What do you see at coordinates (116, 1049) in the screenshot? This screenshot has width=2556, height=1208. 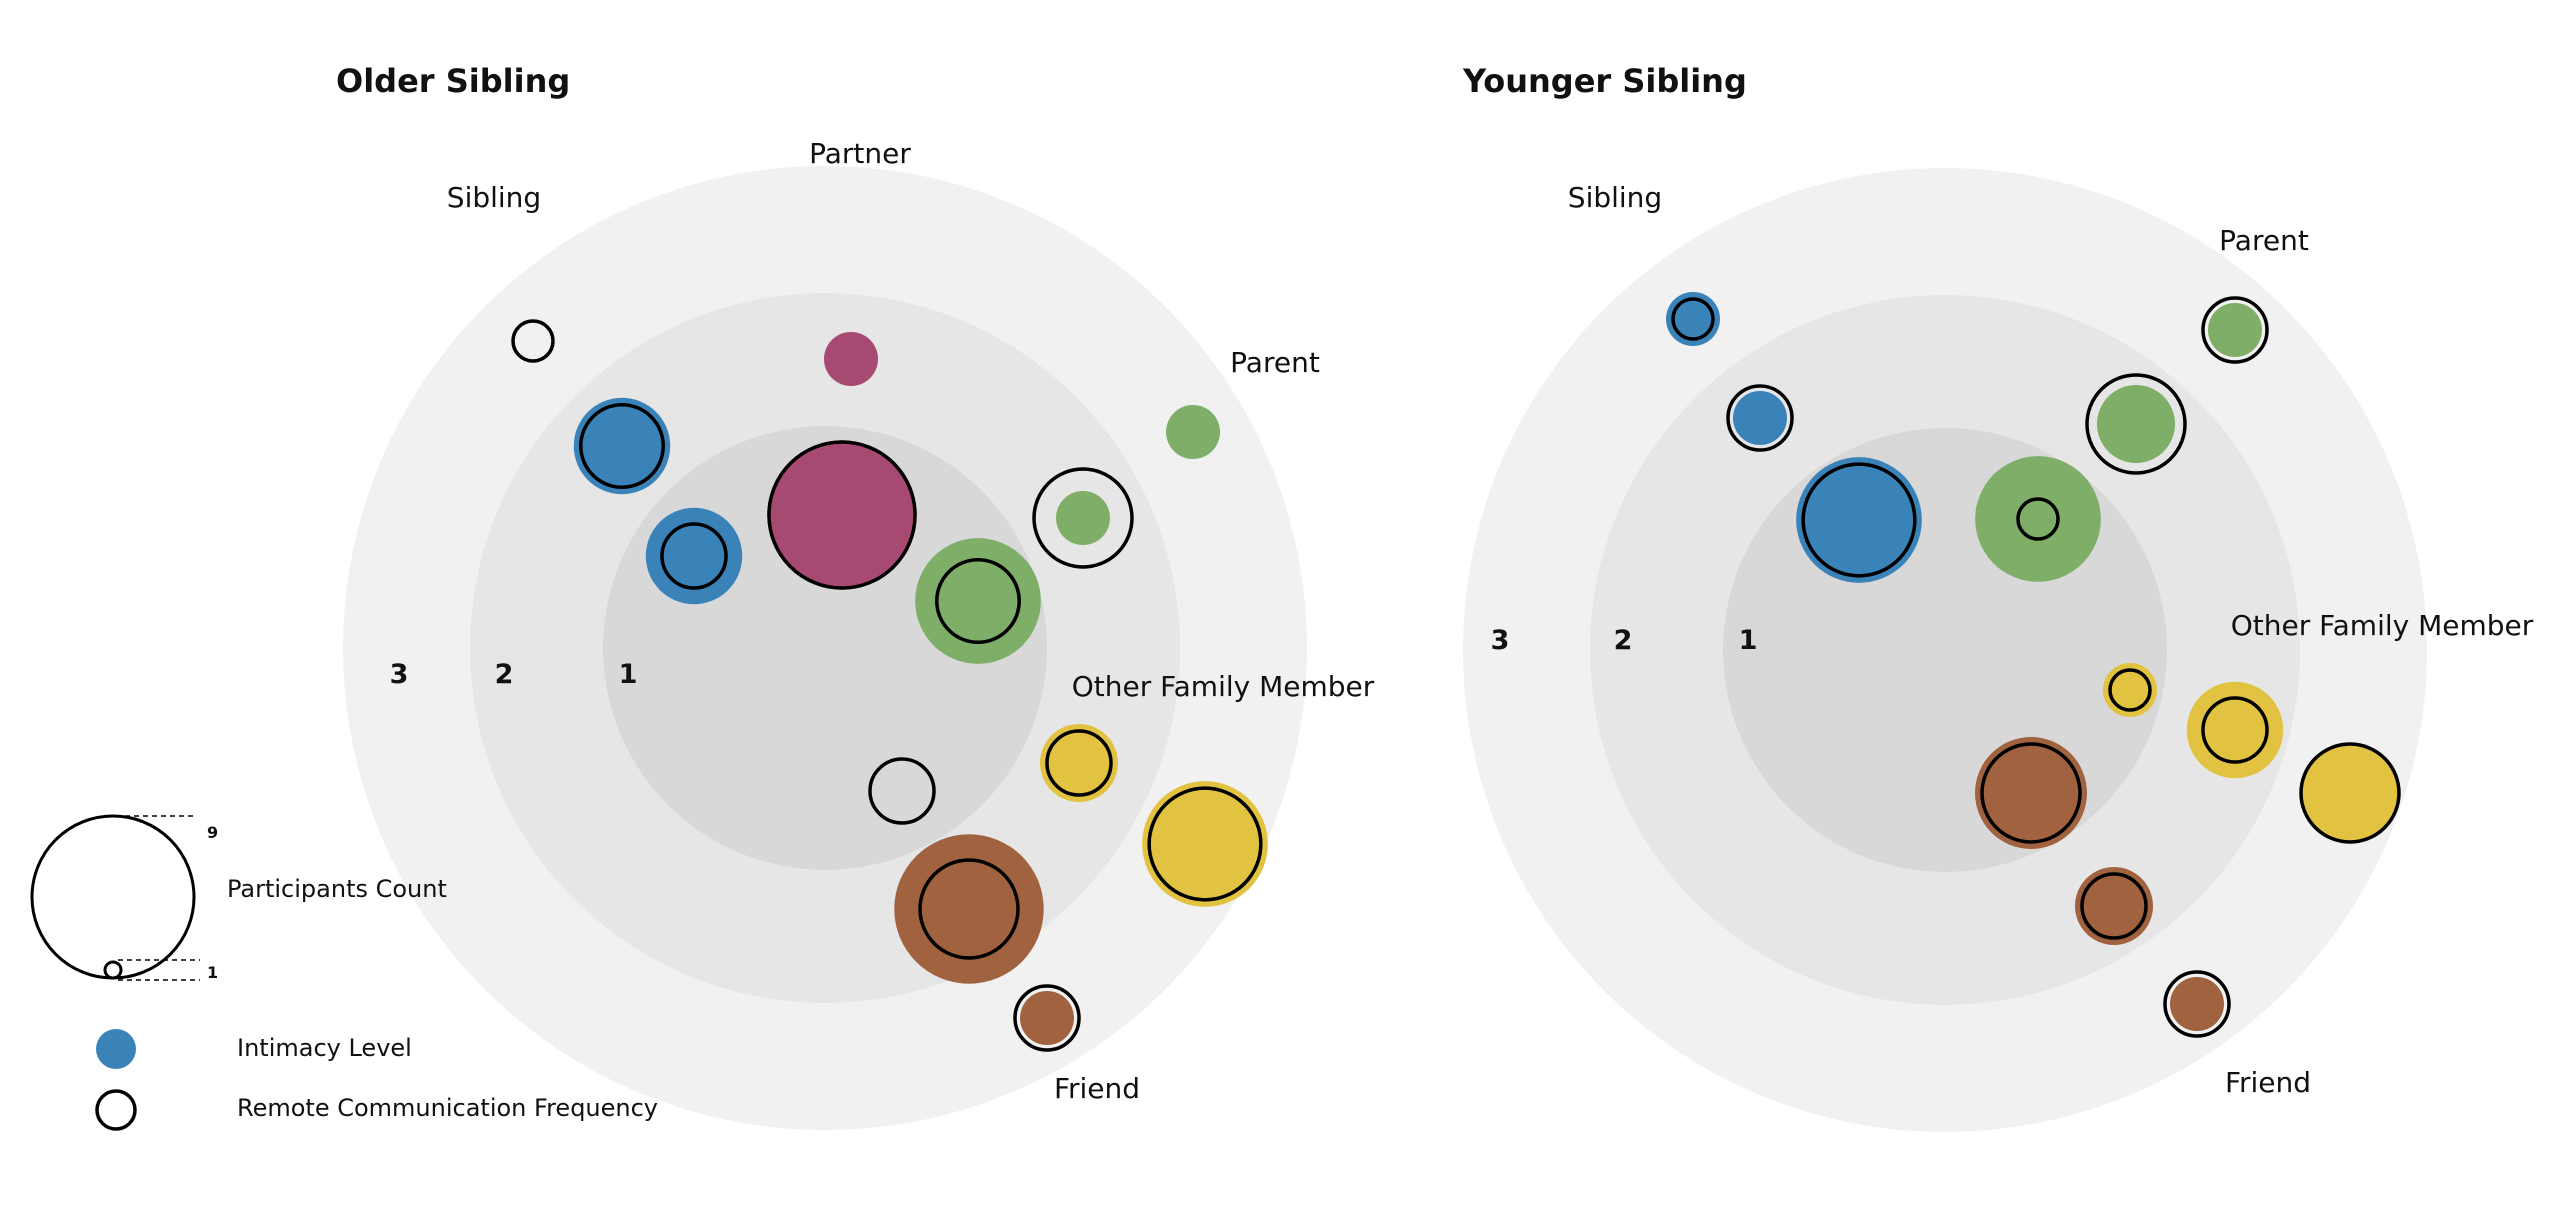 I see `legend-fill-swatch` at bounding box center [116, 1049].